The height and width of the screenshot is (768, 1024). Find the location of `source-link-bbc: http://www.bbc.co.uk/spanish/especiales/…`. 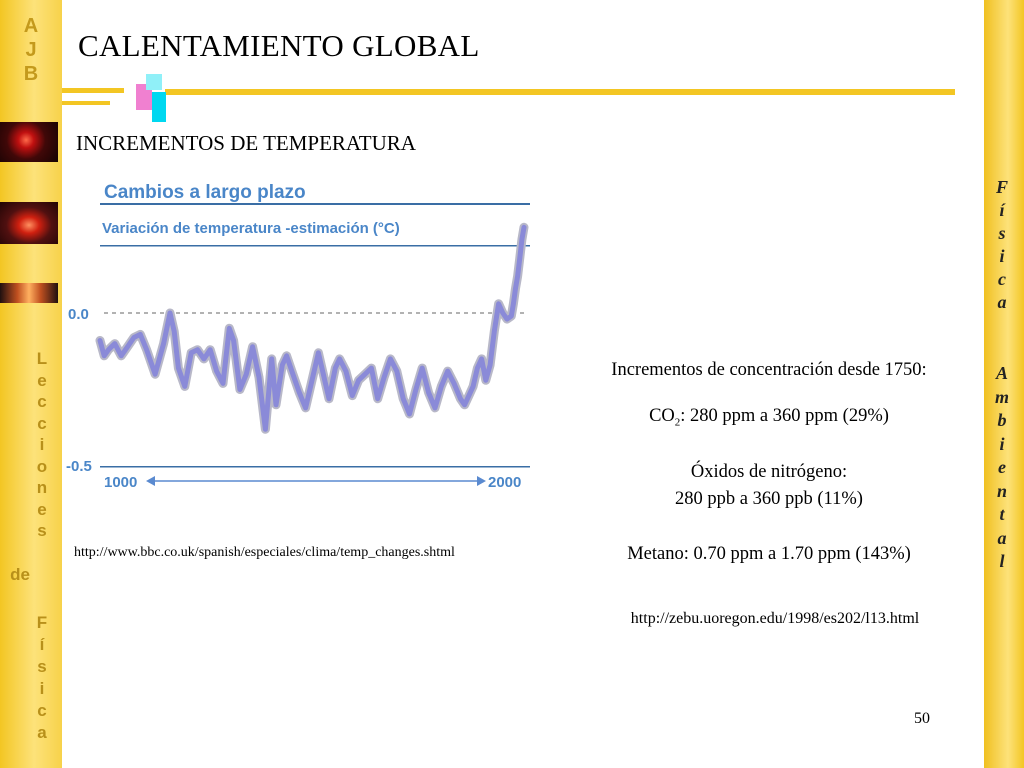

source-link-bbc: http://www.bbc.co.uk/spanish/especiales/… is located at coordinates (264, 552).